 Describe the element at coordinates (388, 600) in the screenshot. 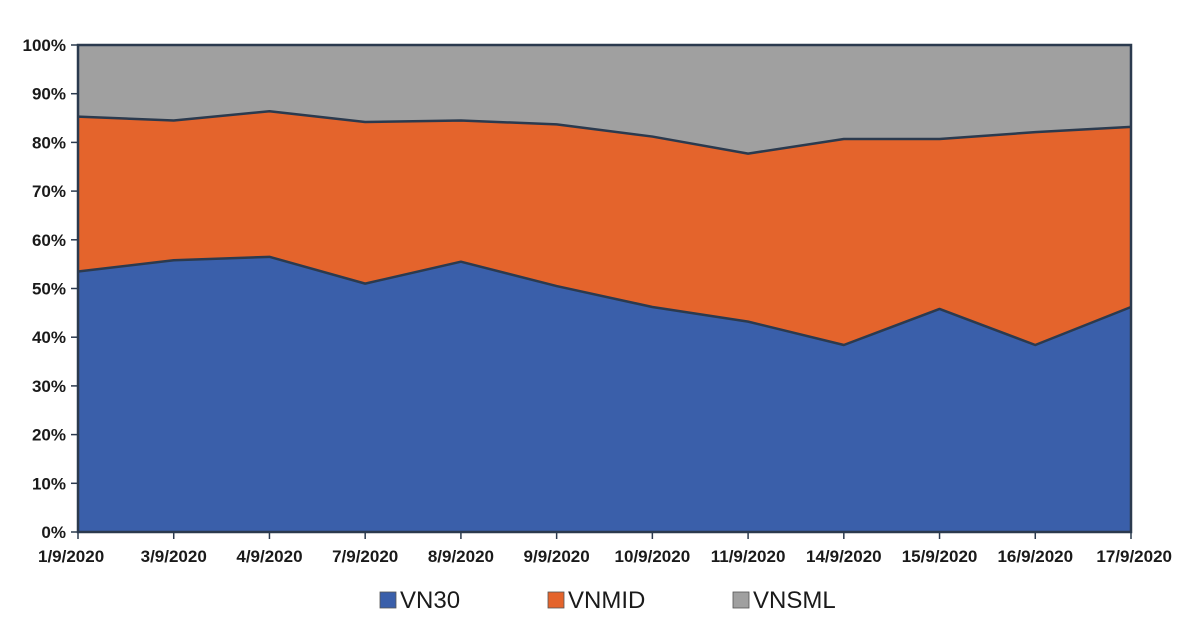

I see `legend-swatch-vn30` at that location.